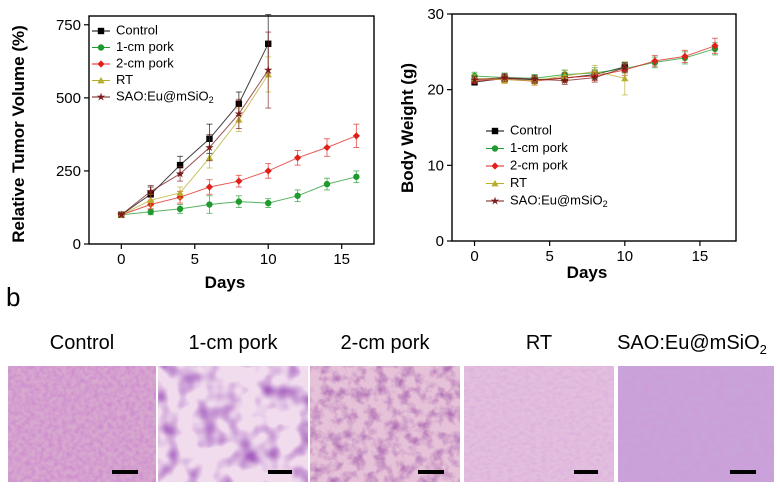 The width and height of the screenshot is (780, 489). What do you see at coordinates (341, 259) in the screenshot?
I see `tumor-volume-x-tick-label: 15` at bounding box center [341, 259].